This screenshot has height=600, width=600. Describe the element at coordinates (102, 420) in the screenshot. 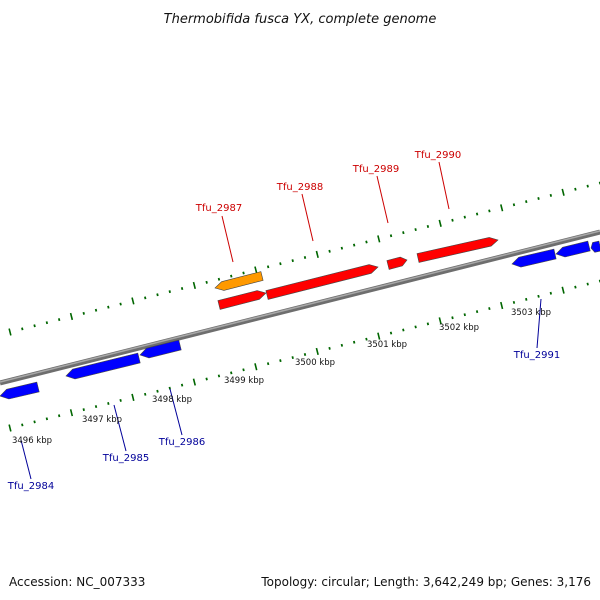

I see `scale-tick-label: 3497 kbp` at that location.